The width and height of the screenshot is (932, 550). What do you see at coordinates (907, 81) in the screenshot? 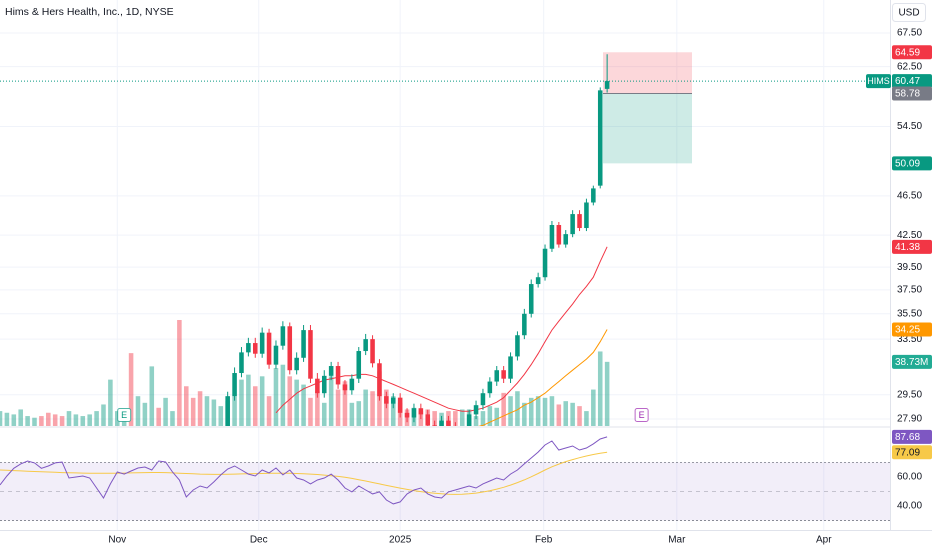
I see `last-price-label: 60.47` at bounding box center [907, 81].